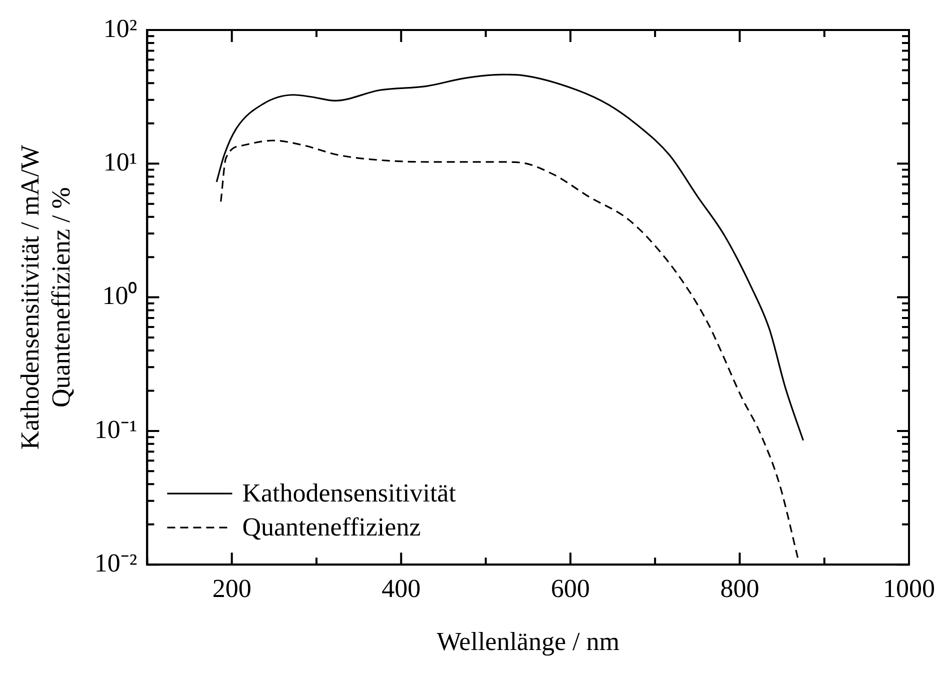 The image size is (945, 675). I want to click on x-tick-label: 600, so click(570, 589).